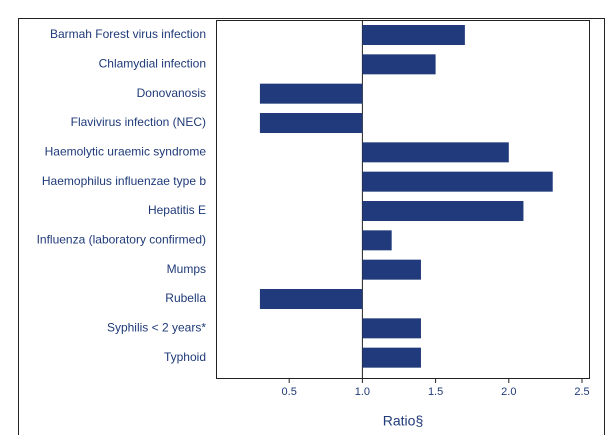  What do you see at coordinates (124, 181) in the screenshot?
I see `y-tick-label: Haemophilus influenzae type b` at bounding box center [124, 181].